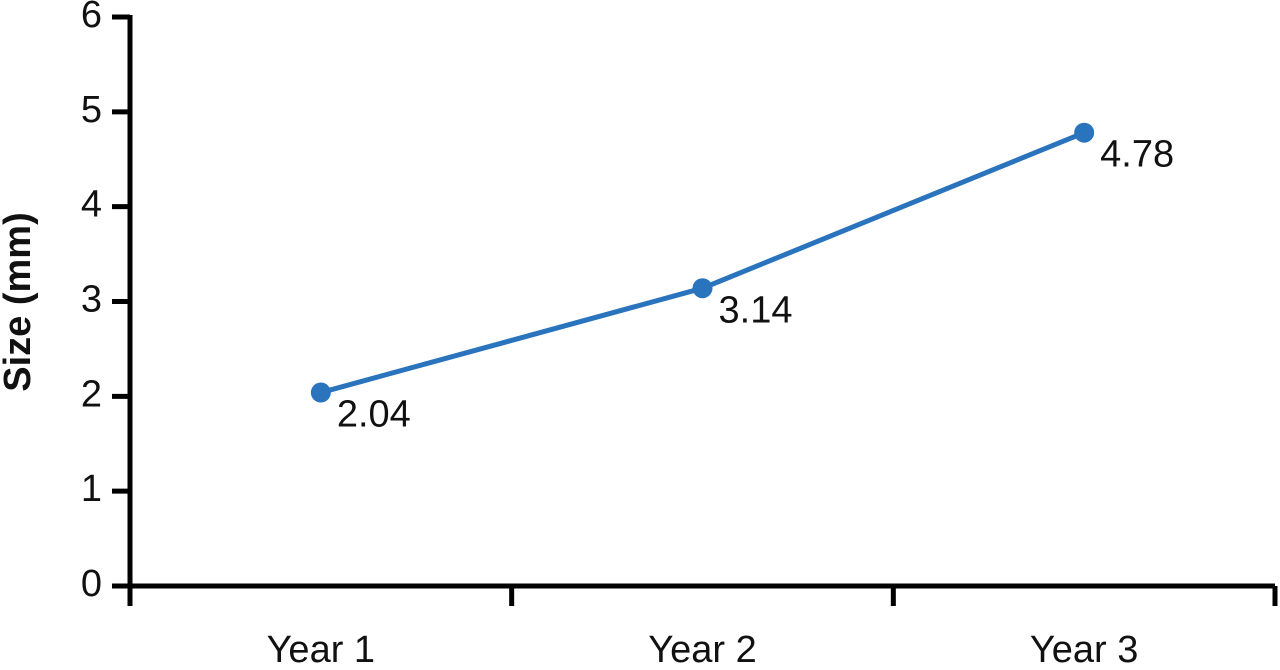  What do you see at coordinates (91, 394) in the screenshot?
I see `y-tick-label: 2` at bounding box center [91, 394].